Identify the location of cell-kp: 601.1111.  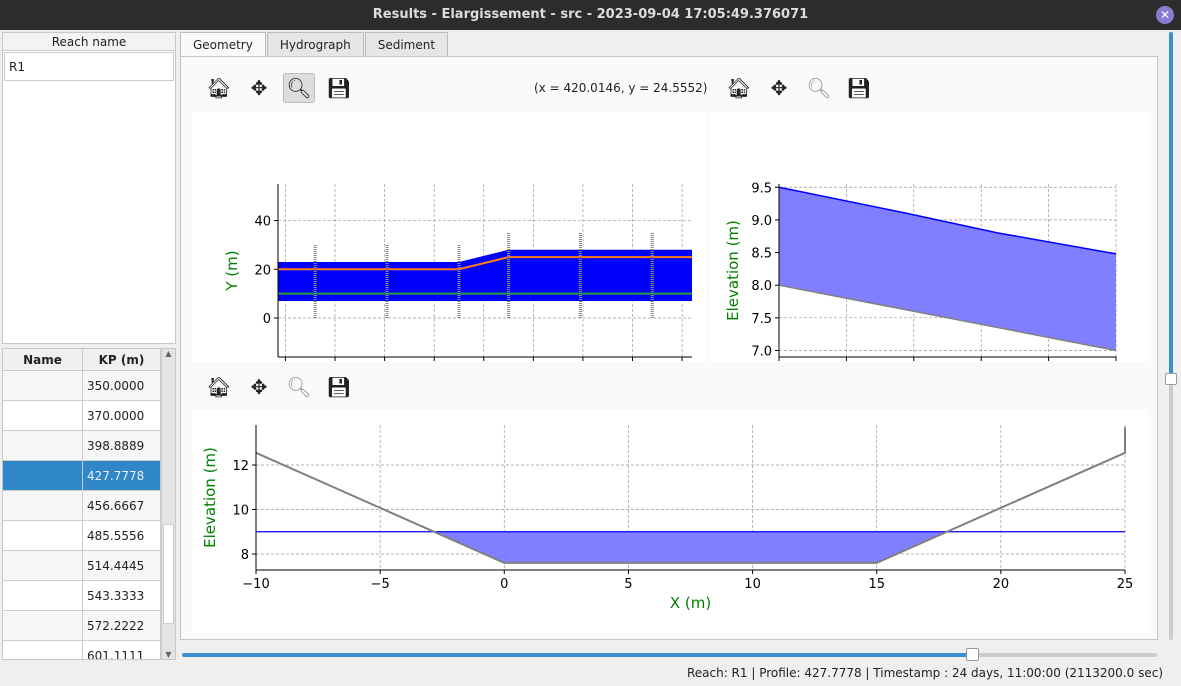
(122, 650).